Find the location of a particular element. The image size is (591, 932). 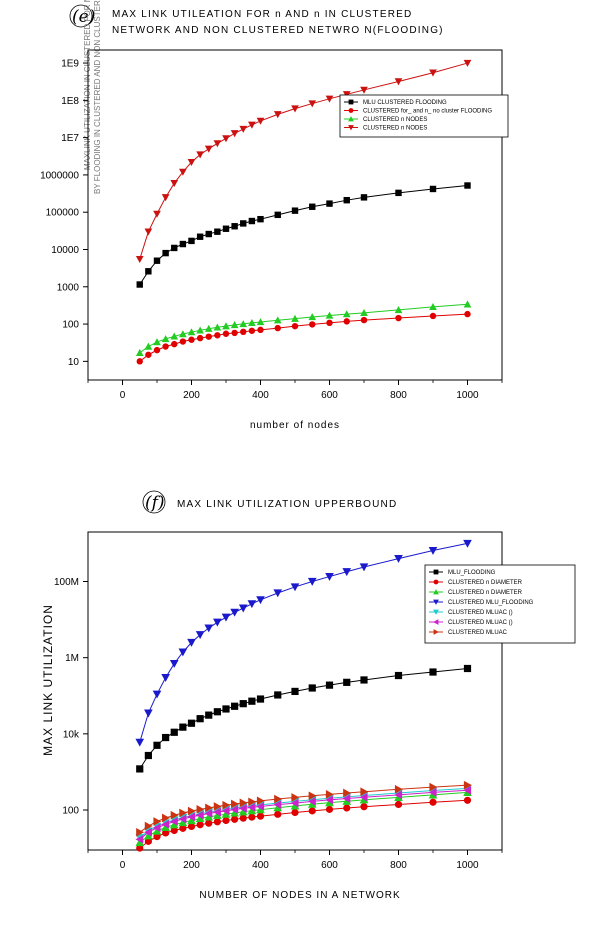

x-tick-label: 1000 is located at coordinates (467, 865).